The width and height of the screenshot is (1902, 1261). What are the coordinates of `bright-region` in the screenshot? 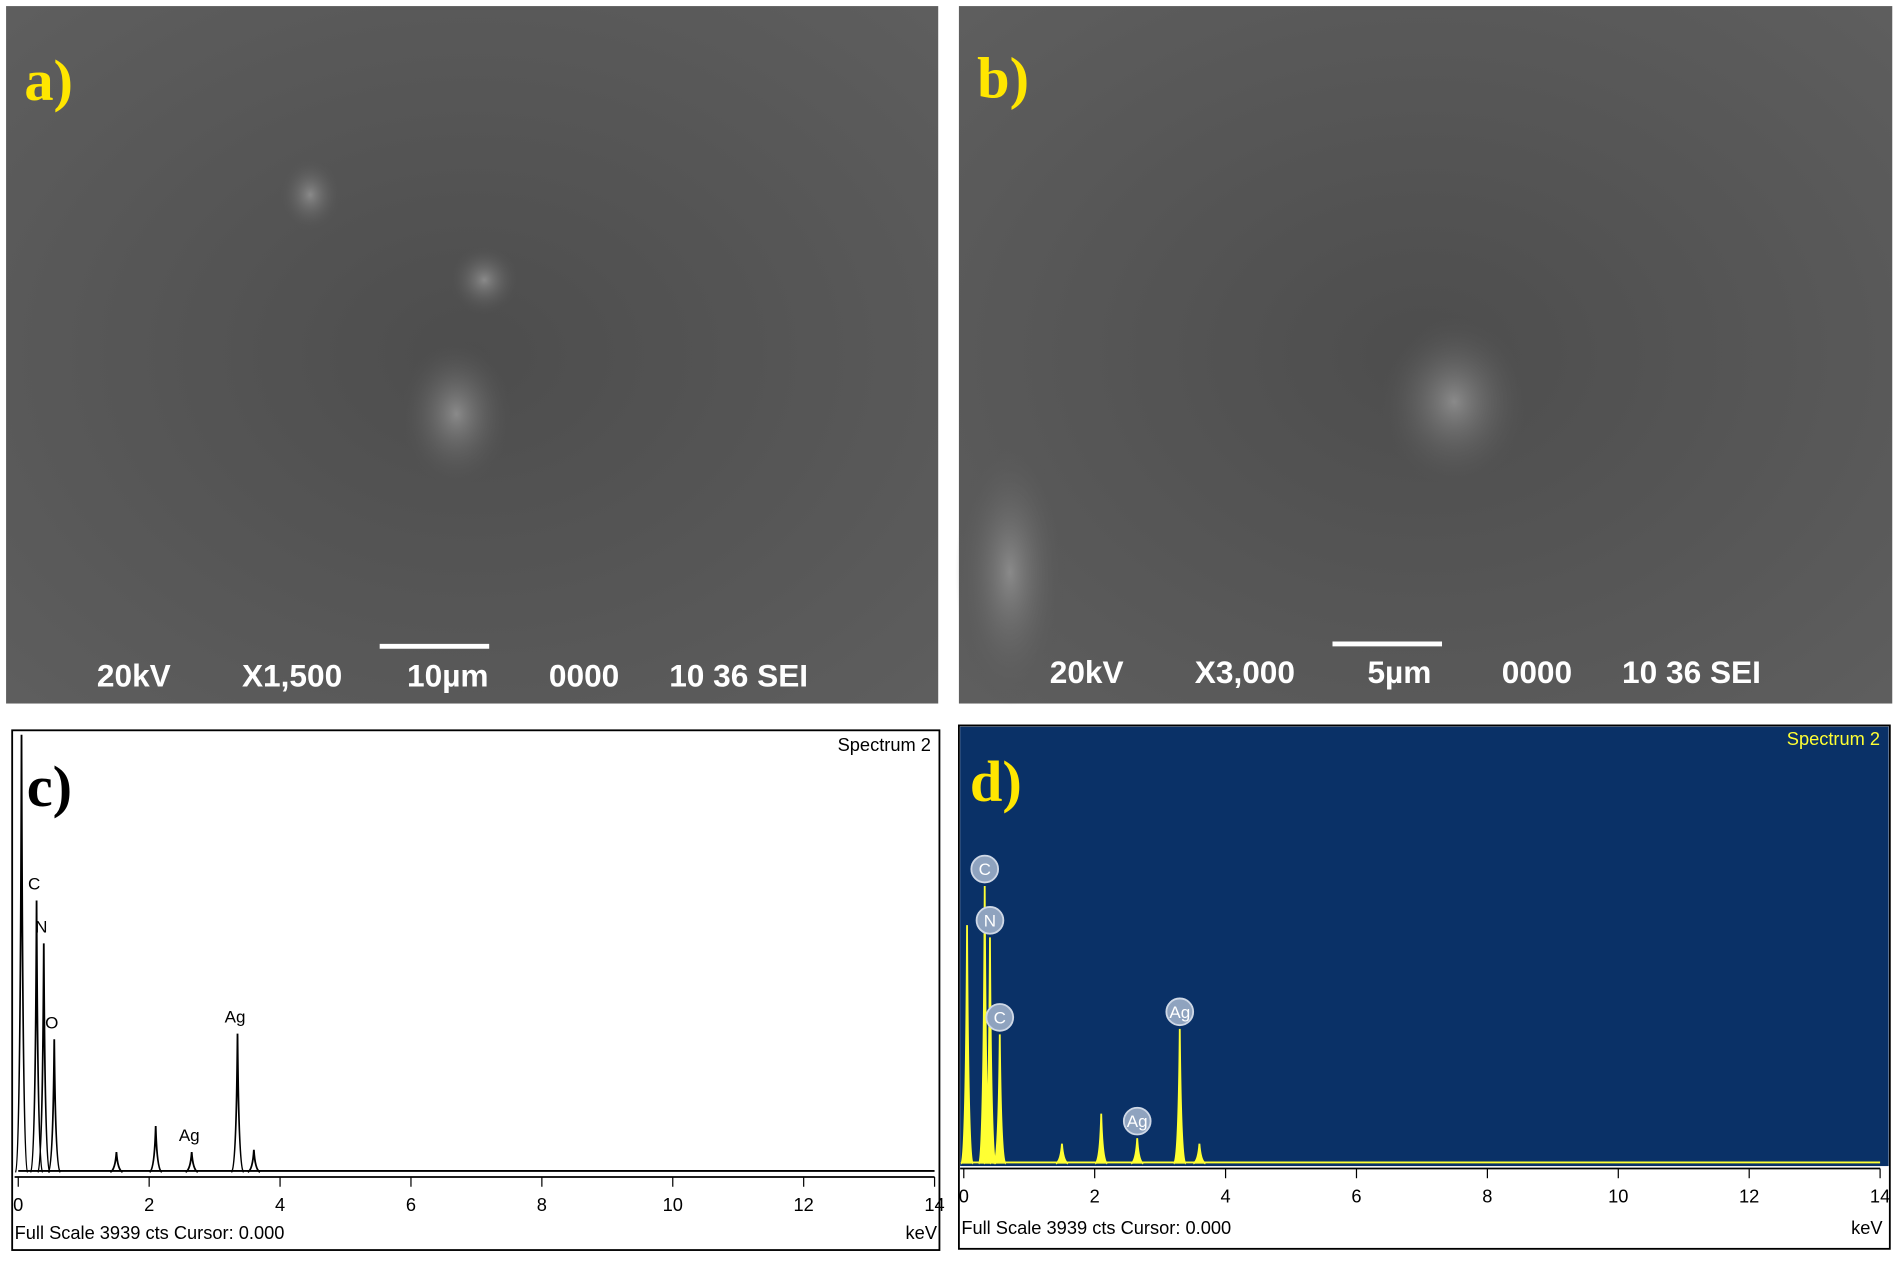 It's located at (1010, 572).